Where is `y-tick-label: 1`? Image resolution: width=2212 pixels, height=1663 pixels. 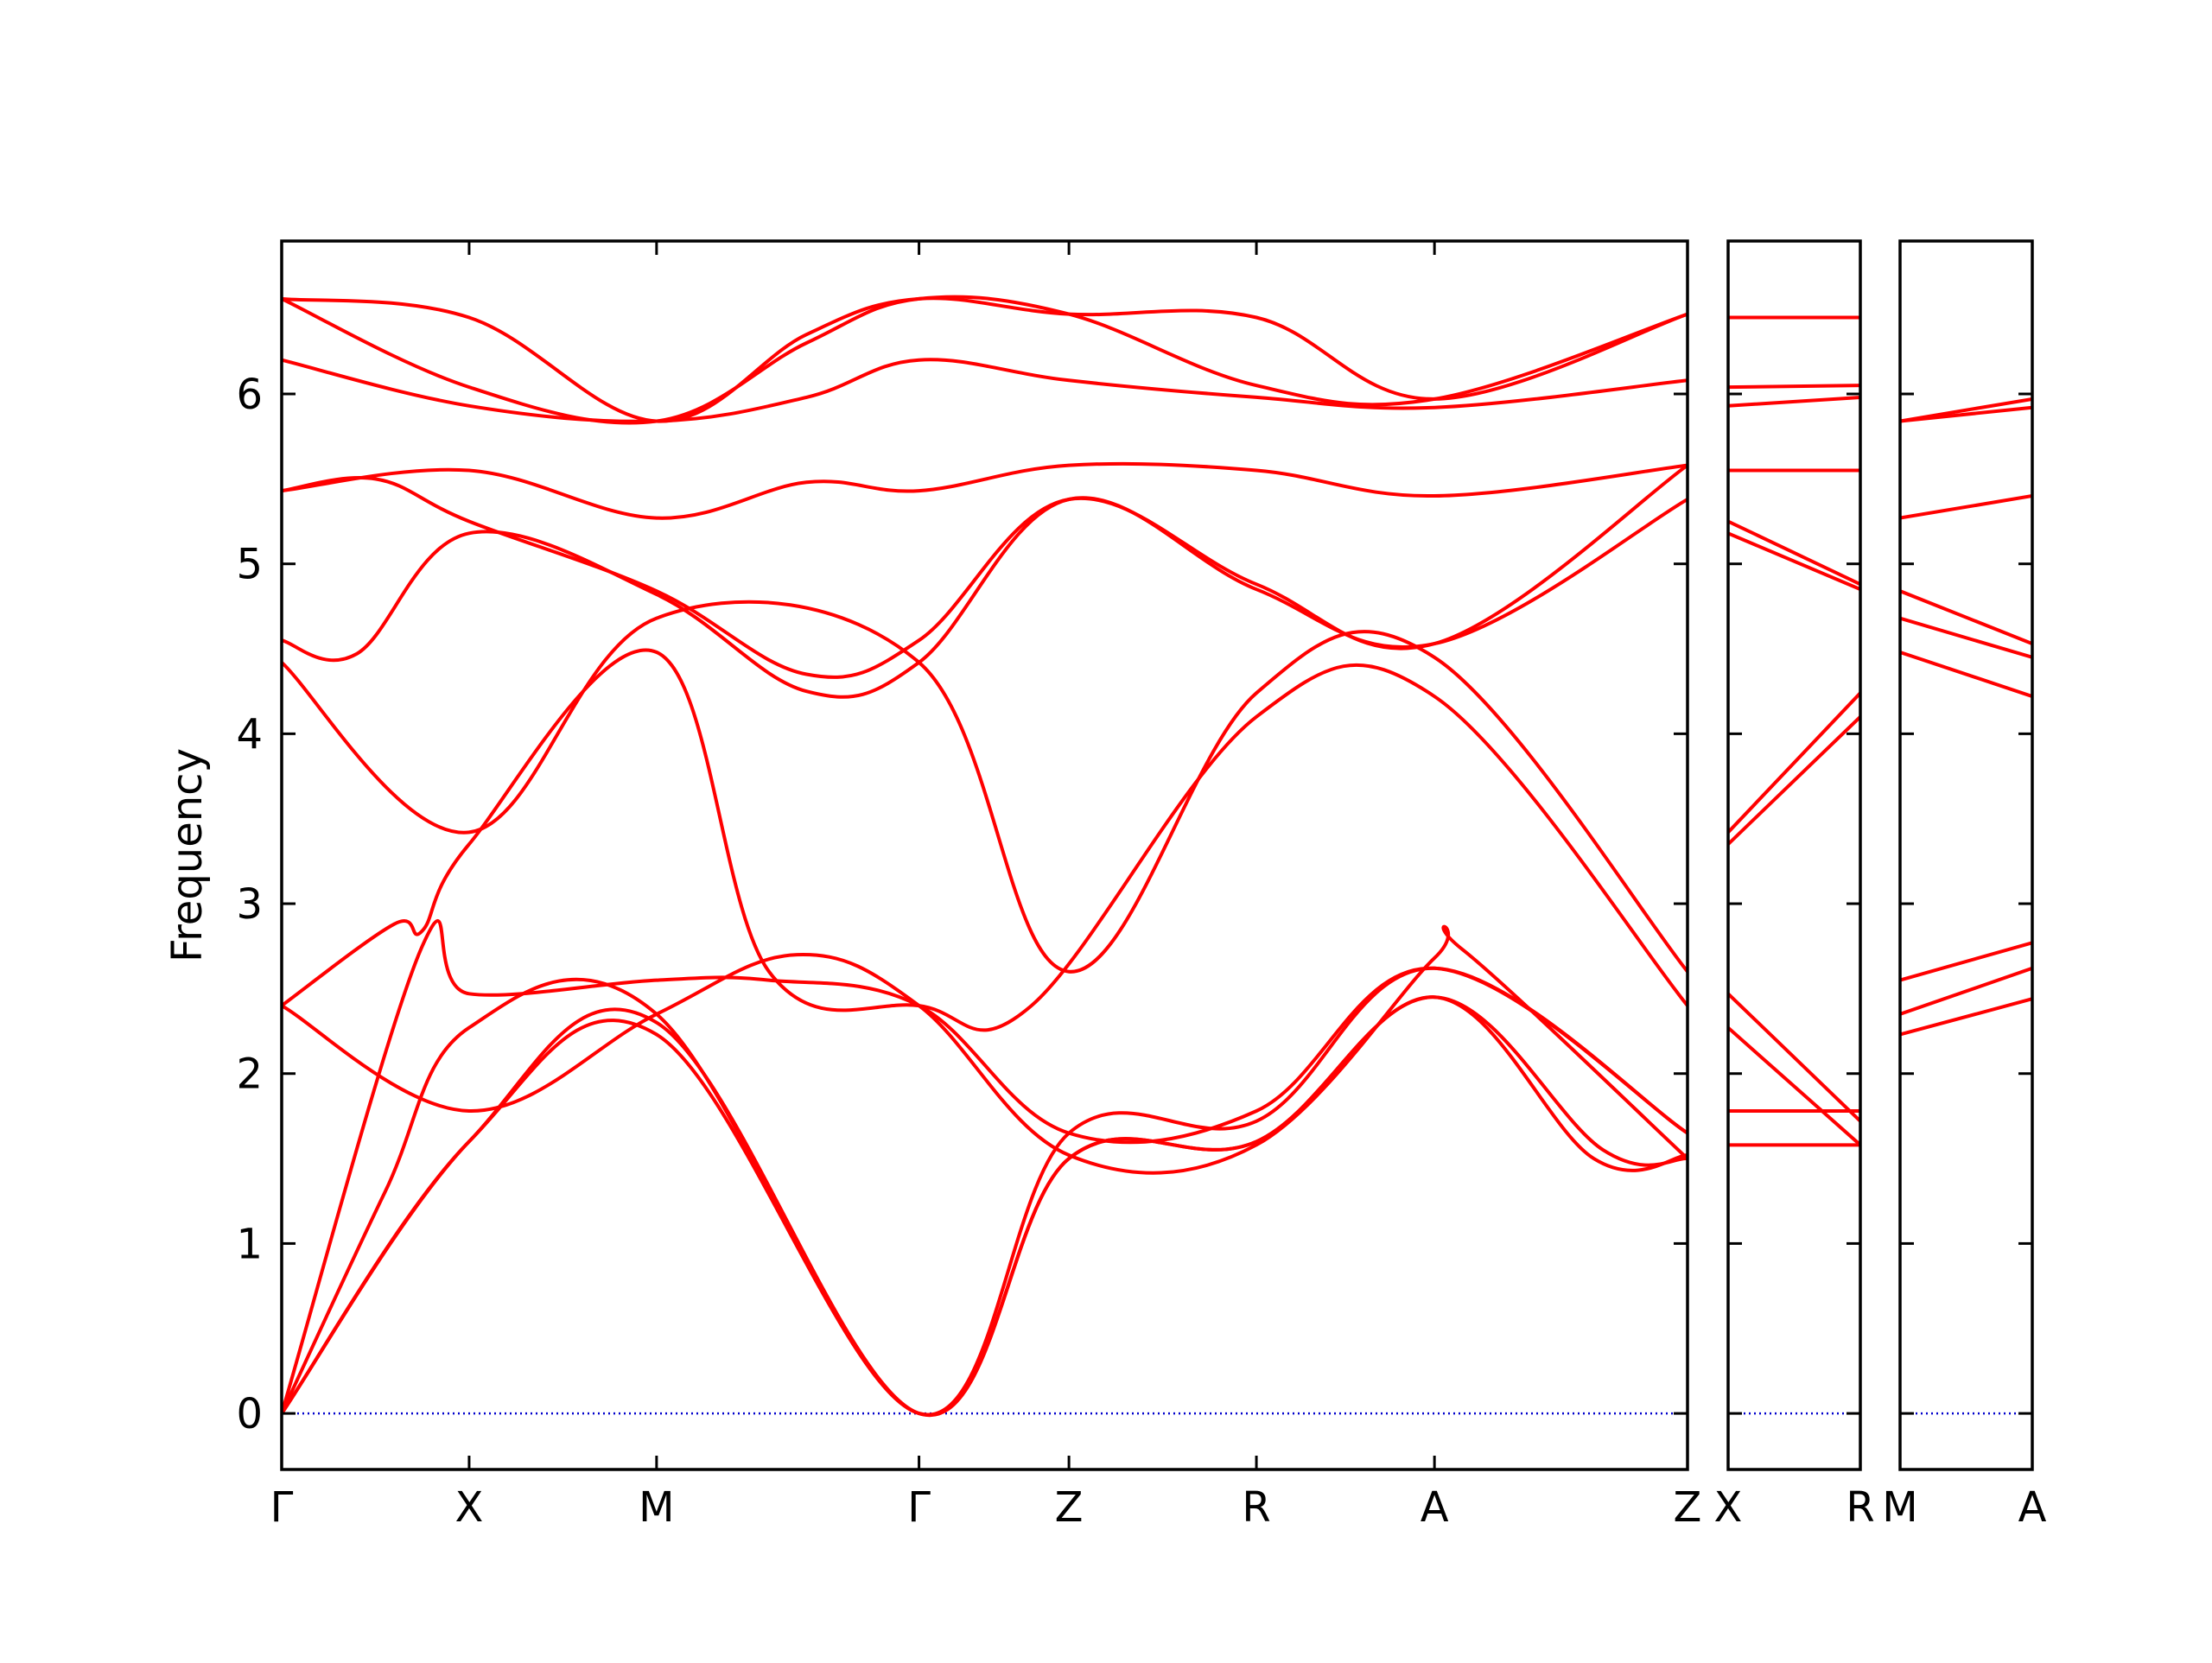 y-tick-label: 1 is located at coordinates (249, 1244).